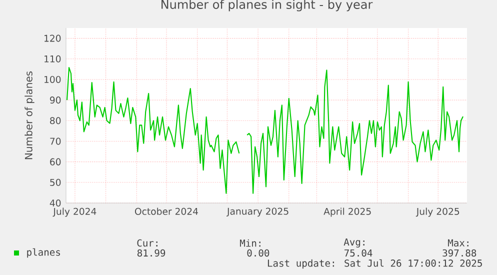 The width and height of the screenshot is (497, 275). Describe the element at coordinates (55, 162) in the screenshot. I see `y-tick-label: 60` at that location.